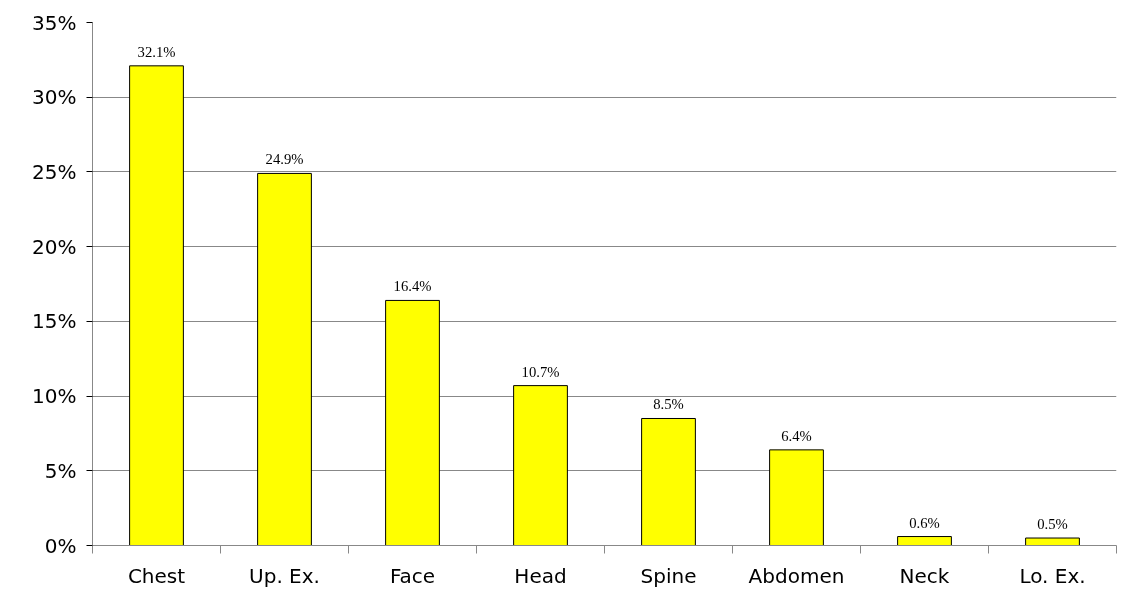 This screenshot has width=1126, height=597. What do you see at coordinates (54, 321) in the screenshot?
I see `y-tick-label: 15%` at bounding box center [54, 321].